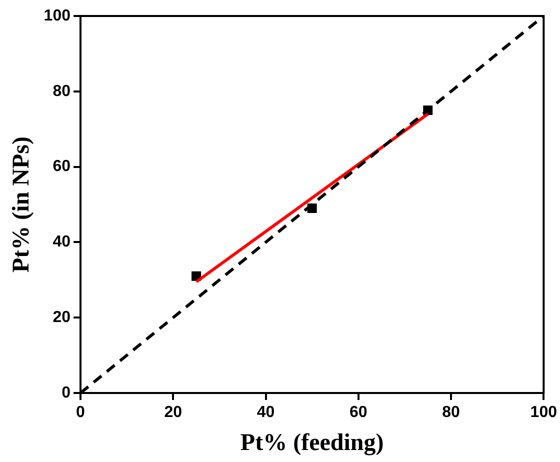 The height and width of the screenshot is (462, 560). I want to click on y-tick-label: 0, so click(66, 393).